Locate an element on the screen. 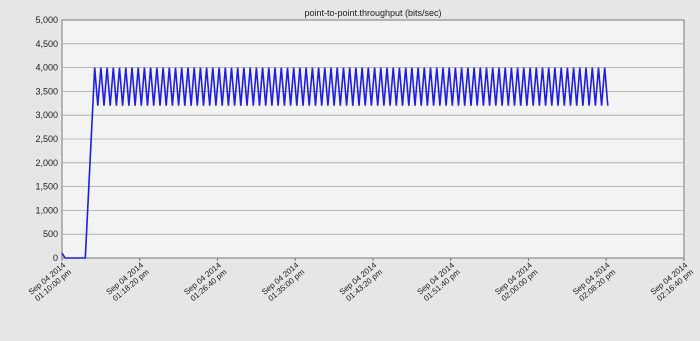 This screenshot has width=700, height=341. y-tick-label: 5,000 is located at coordinates (46, 20).